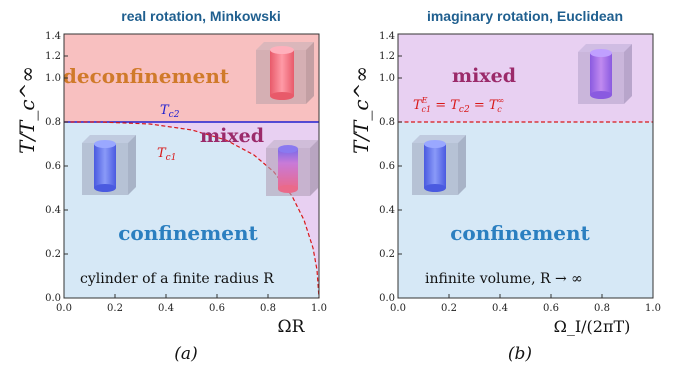  I want to click on panel-b-ylabel: T/T_c^∞, so click(361, 110).